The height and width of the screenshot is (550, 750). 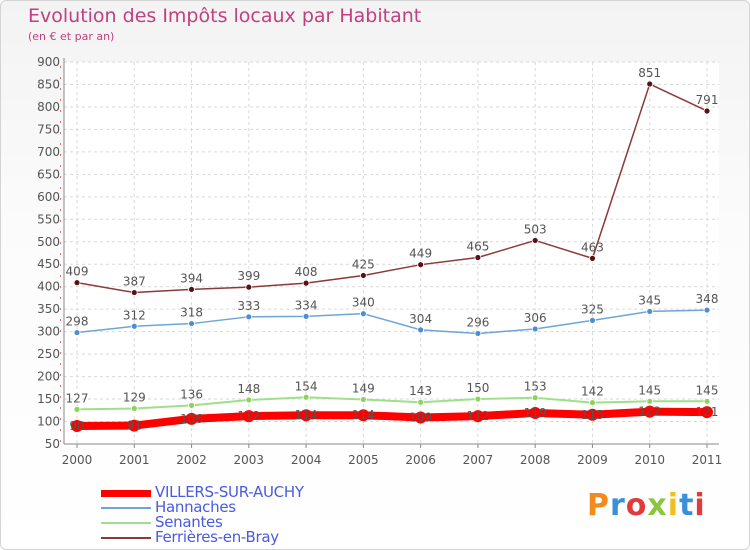 What do you see at coordinates (707, 412) in the screenshot?
I see `data-label-0: 121` at bounding box center [707, 412].